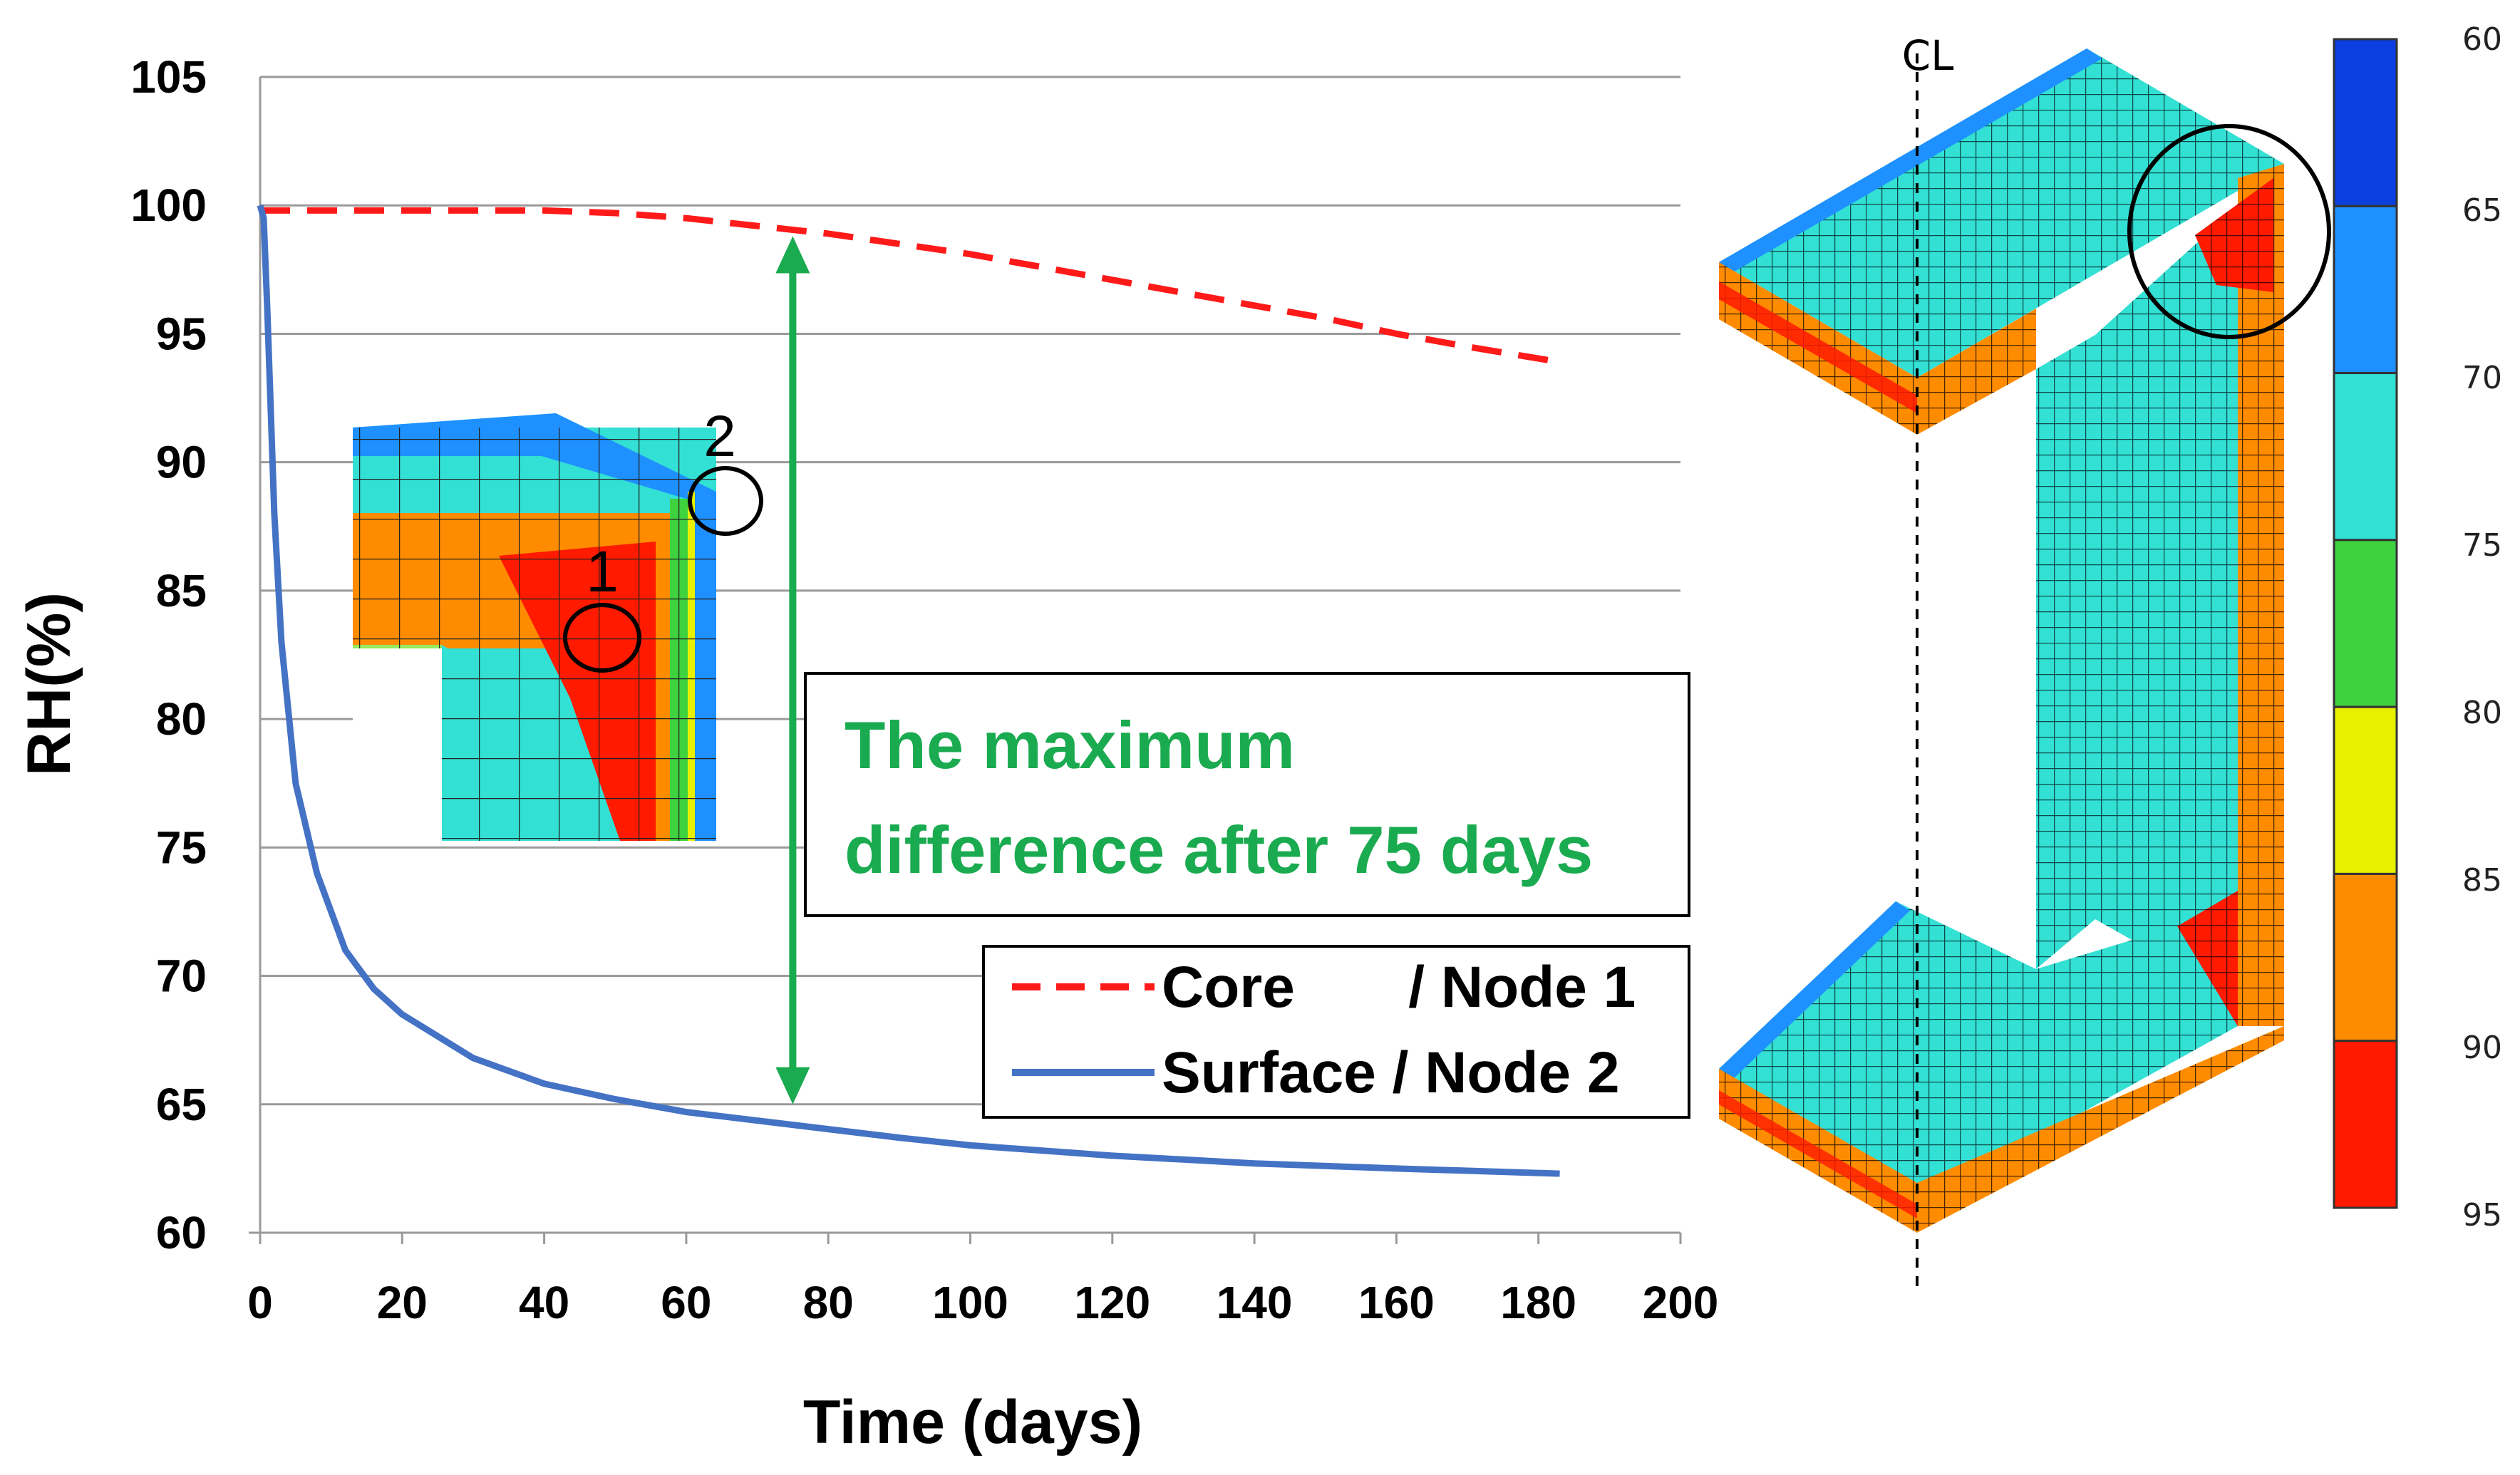 This screenshot has width=2520, height=1475. I want to click on y-tick-labels: 60 65 70 75 80 85 90 95 100 105, so click(168, 654).